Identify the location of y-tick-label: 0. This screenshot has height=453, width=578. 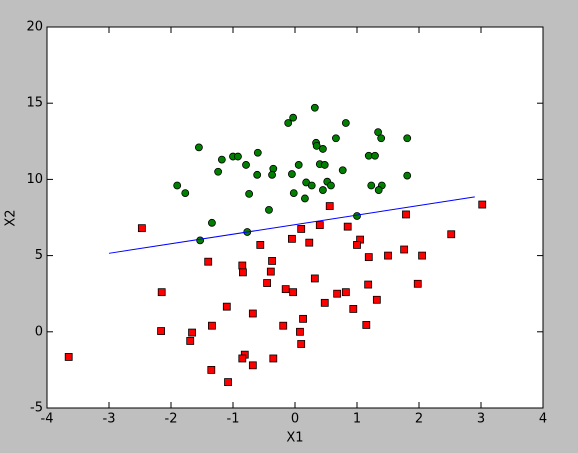
(39, 331).